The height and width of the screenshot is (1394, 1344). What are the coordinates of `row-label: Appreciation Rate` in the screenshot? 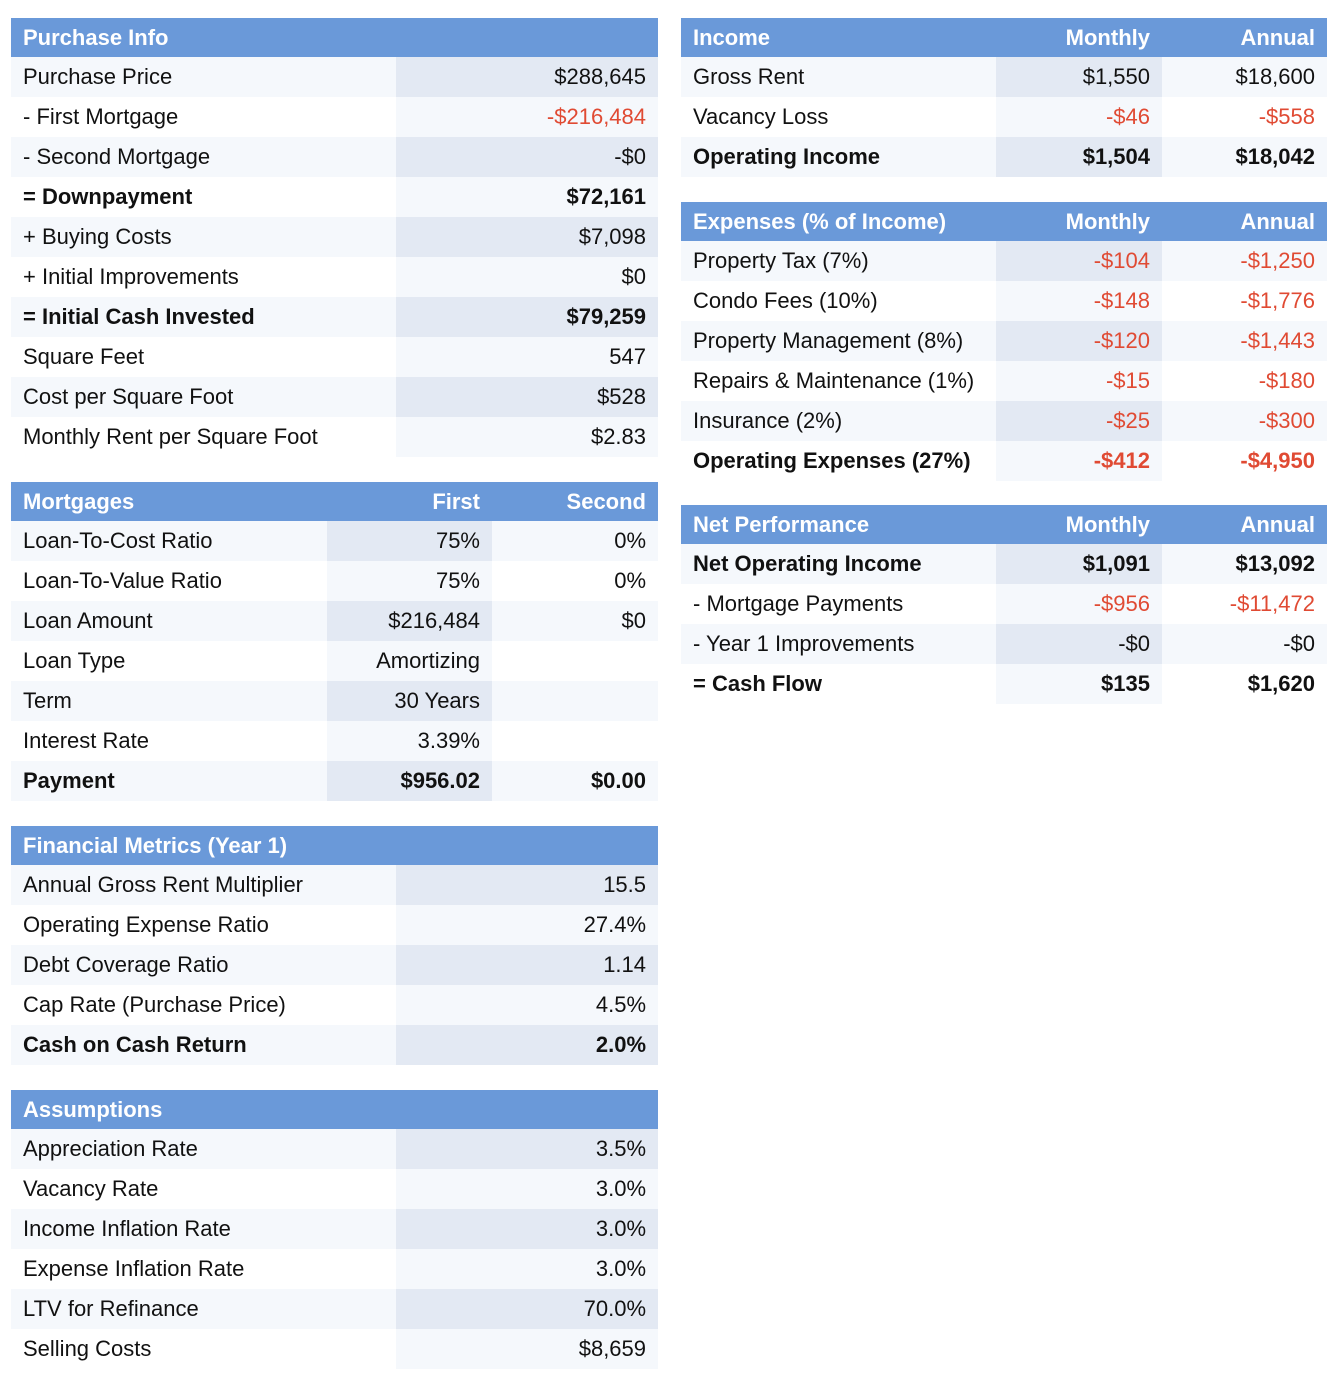 It's located at (203, 1149).